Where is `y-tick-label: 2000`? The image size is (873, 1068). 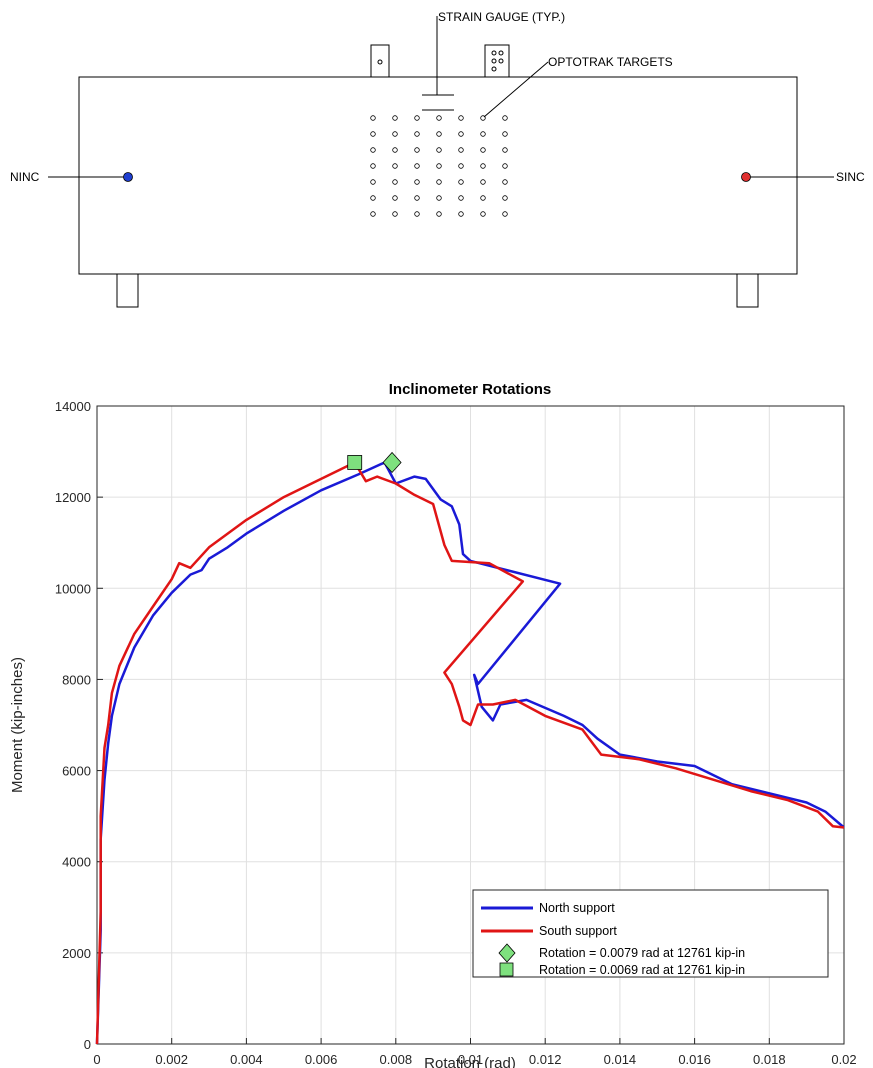
y-tick-label: 2000 is located at coordinates (76, 953).